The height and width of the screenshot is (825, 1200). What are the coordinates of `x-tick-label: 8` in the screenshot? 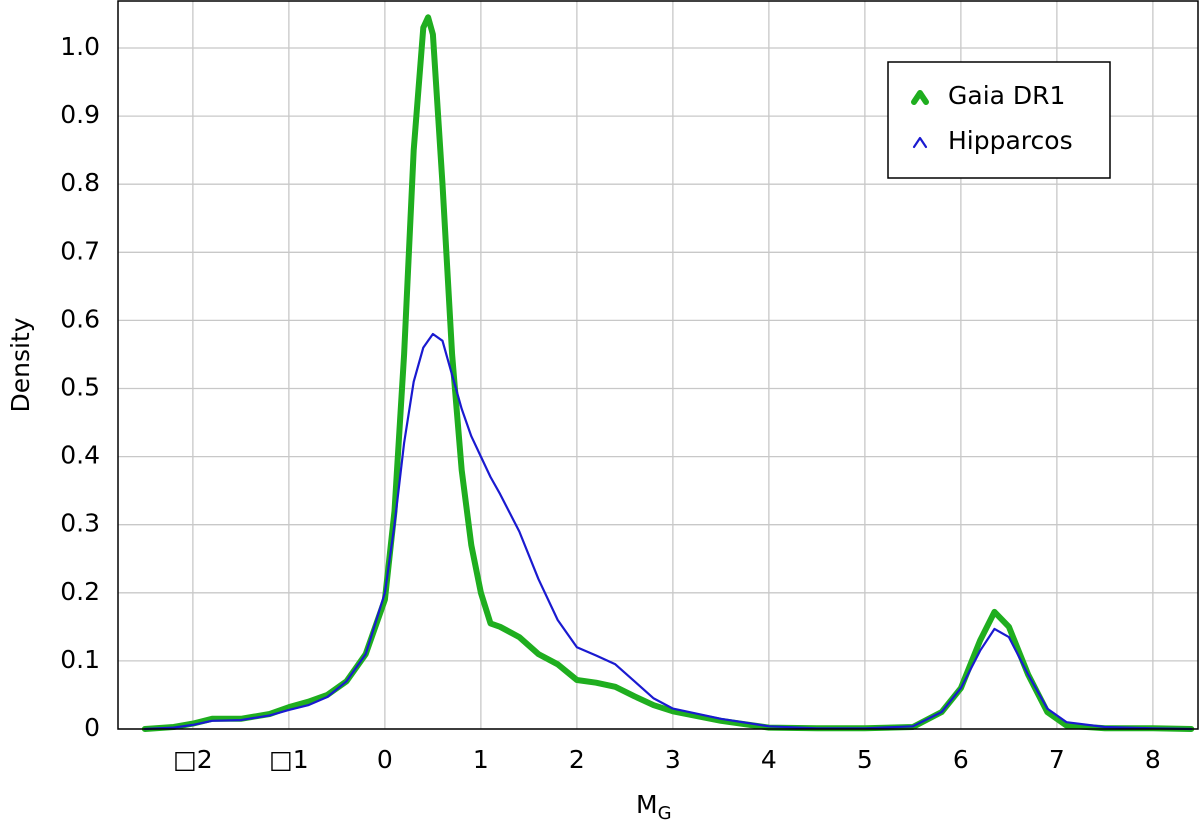 It's located at (1153, 759).